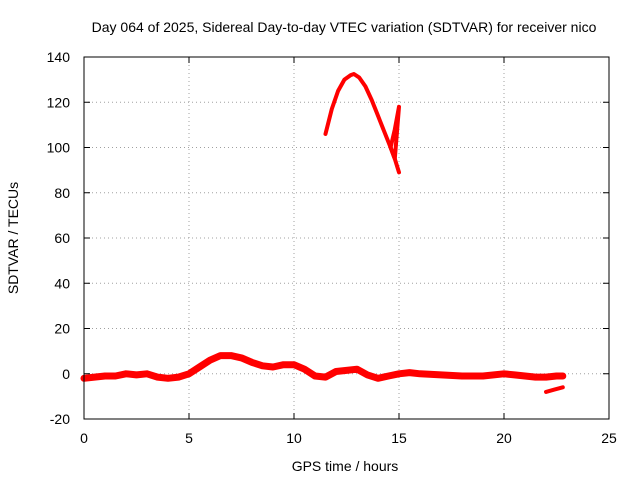 This screenshot has width=640, height=480. Describe the element at coordinates (62, 193) in the screenshot. I see `y-tick-label: 80` at that location.